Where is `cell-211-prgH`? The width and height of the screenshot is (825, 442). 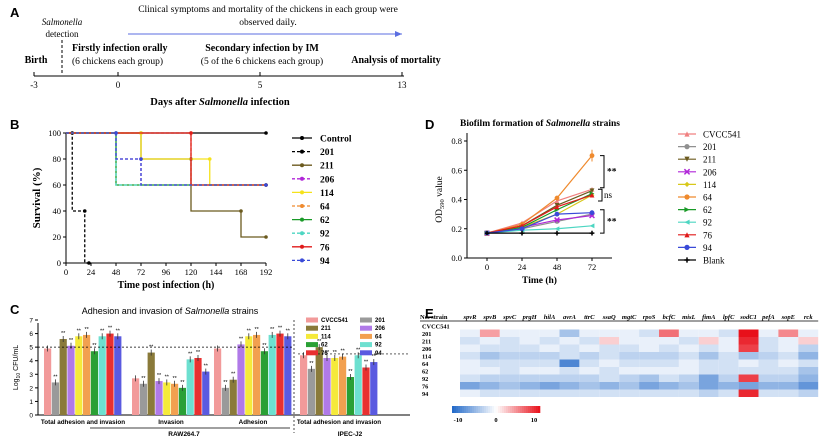
cell-211-prgH is located at coordinates (529, 341).